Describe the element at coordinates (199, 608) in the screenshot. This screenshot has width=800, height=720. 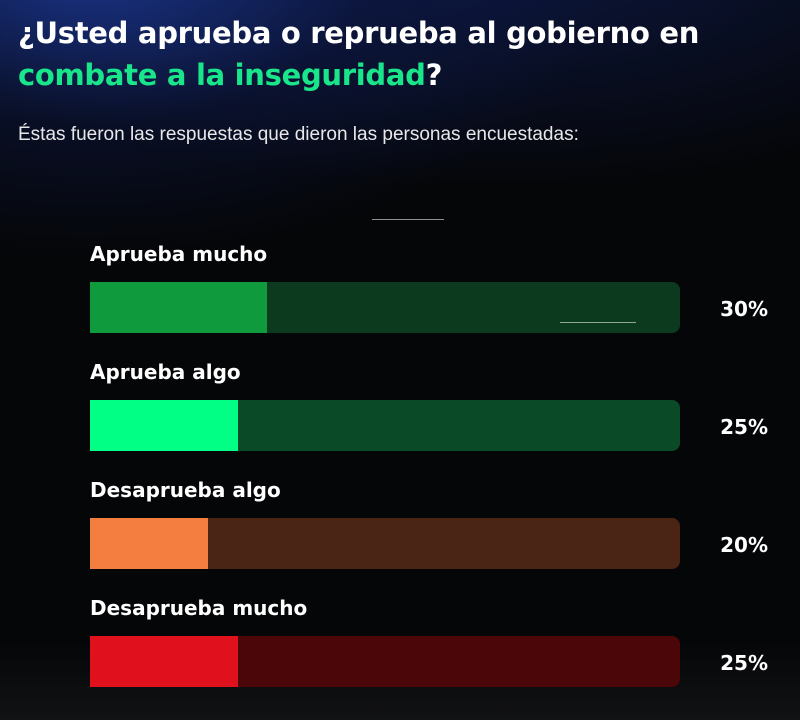
I see `bar-category-label: Desaprueba mucho` at that location.